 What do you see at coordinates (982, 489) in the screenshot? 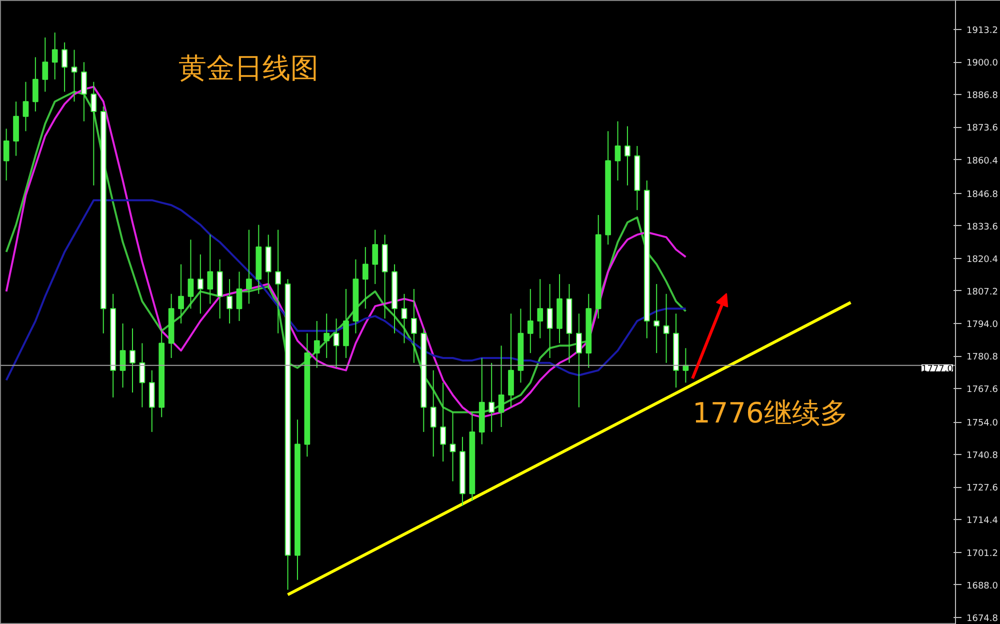
I see `y-tick-label: 1727.6` at bounding box center [982, 489].